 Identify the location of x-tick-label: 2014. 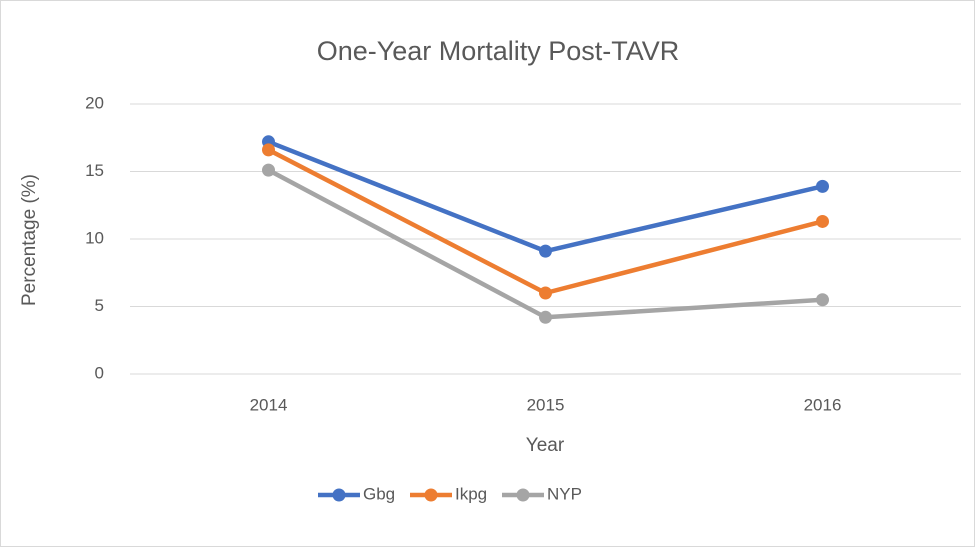
(269, 404).